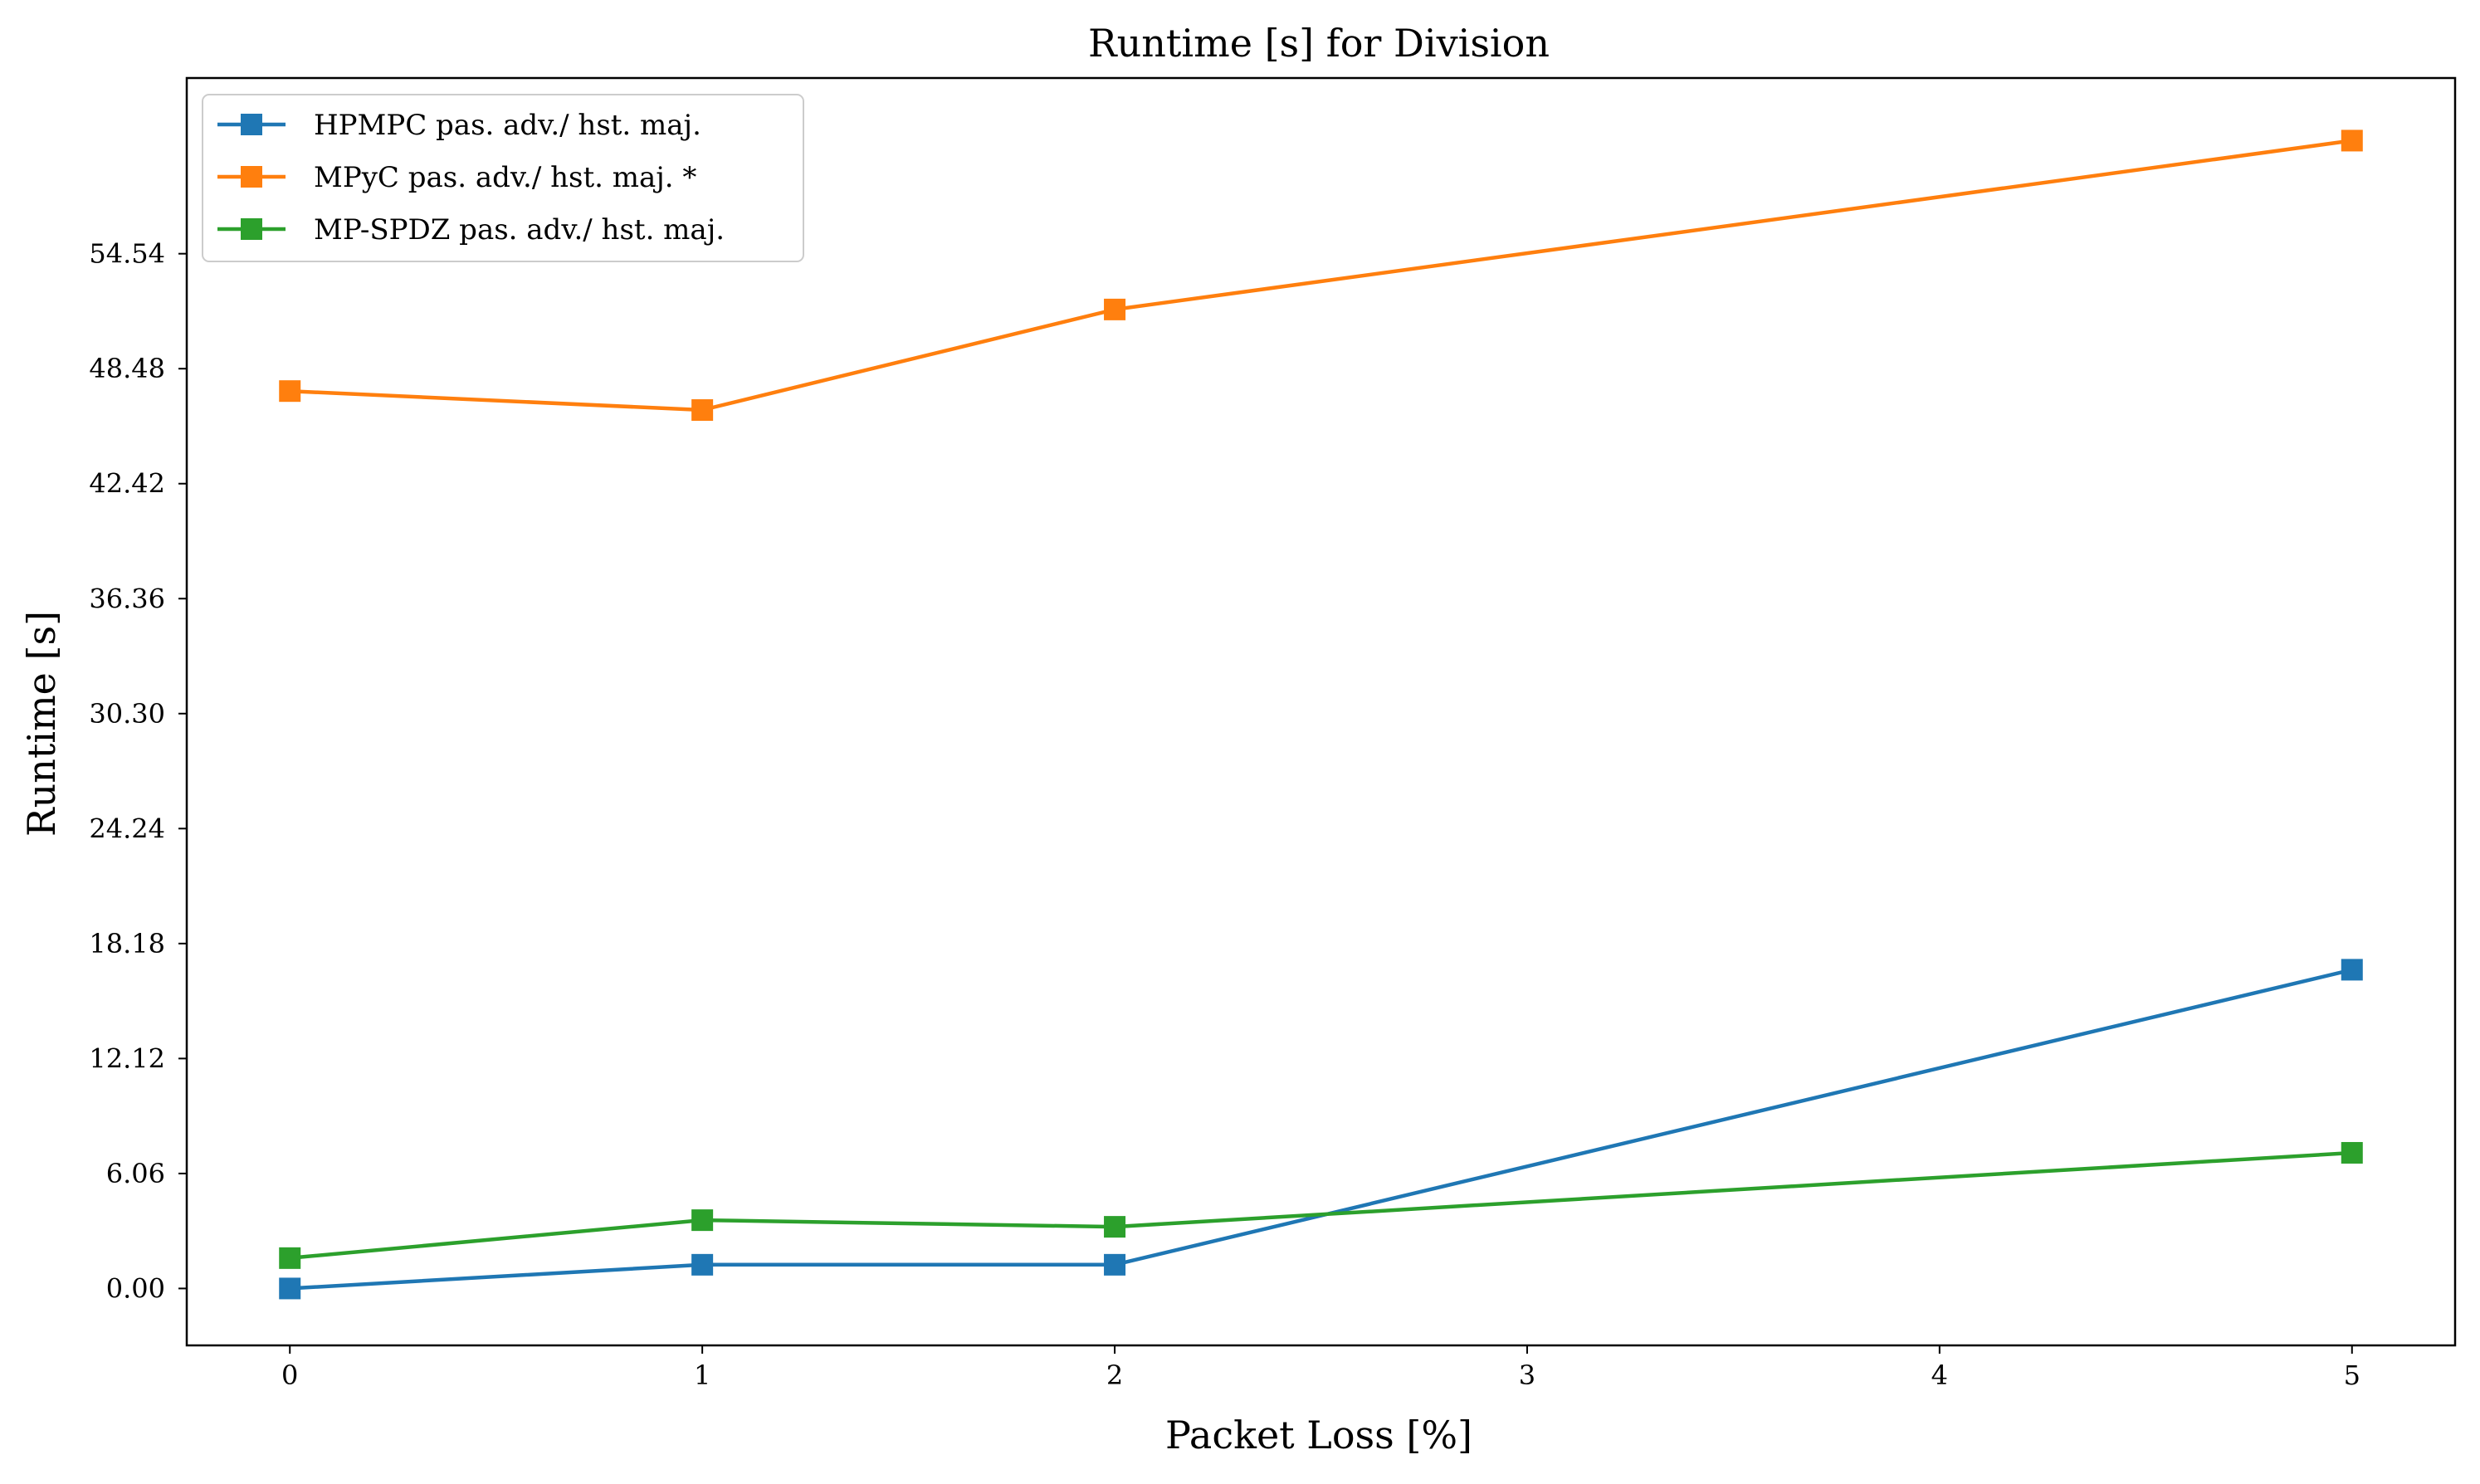 The width and height of the screenshot is (2480, 1484). I want to click on y-tick-label: 12.12, so click(127, 1058).